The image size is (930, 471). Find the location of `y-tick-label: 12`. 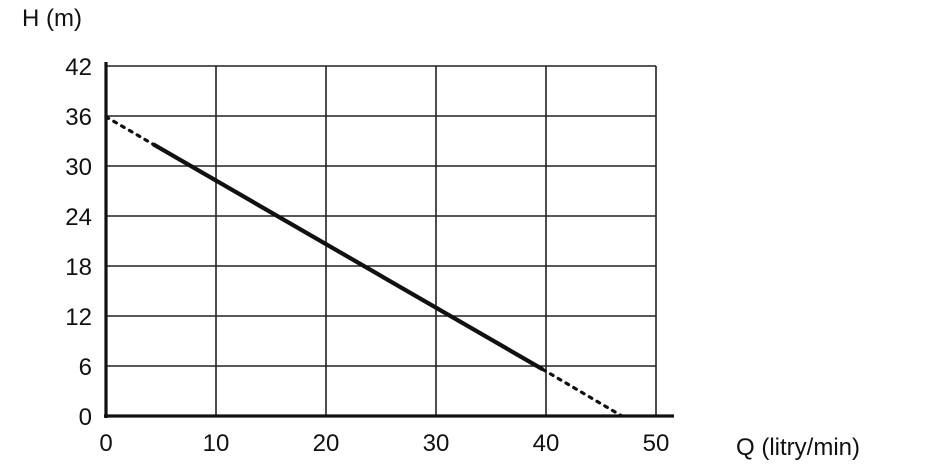

y-tick-label: 12 is located at coordinates (78, 317).